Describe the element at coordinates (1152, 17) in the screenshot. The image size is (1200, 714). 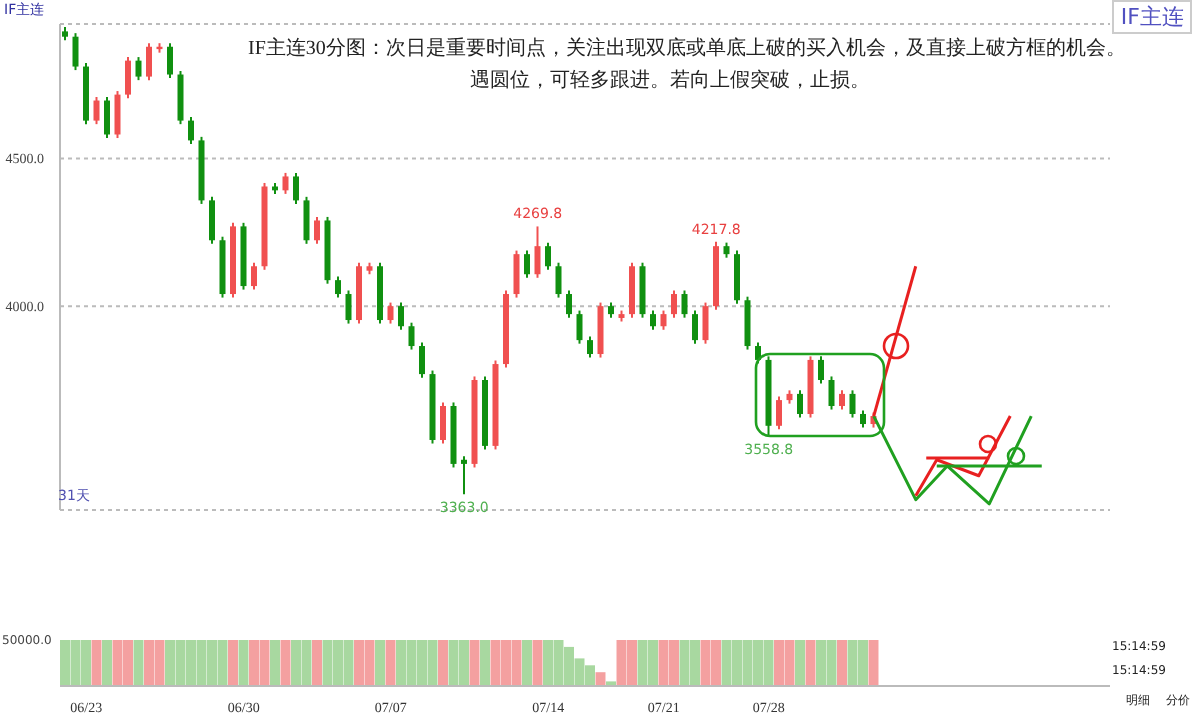
I see `text: IF主连` at that location.